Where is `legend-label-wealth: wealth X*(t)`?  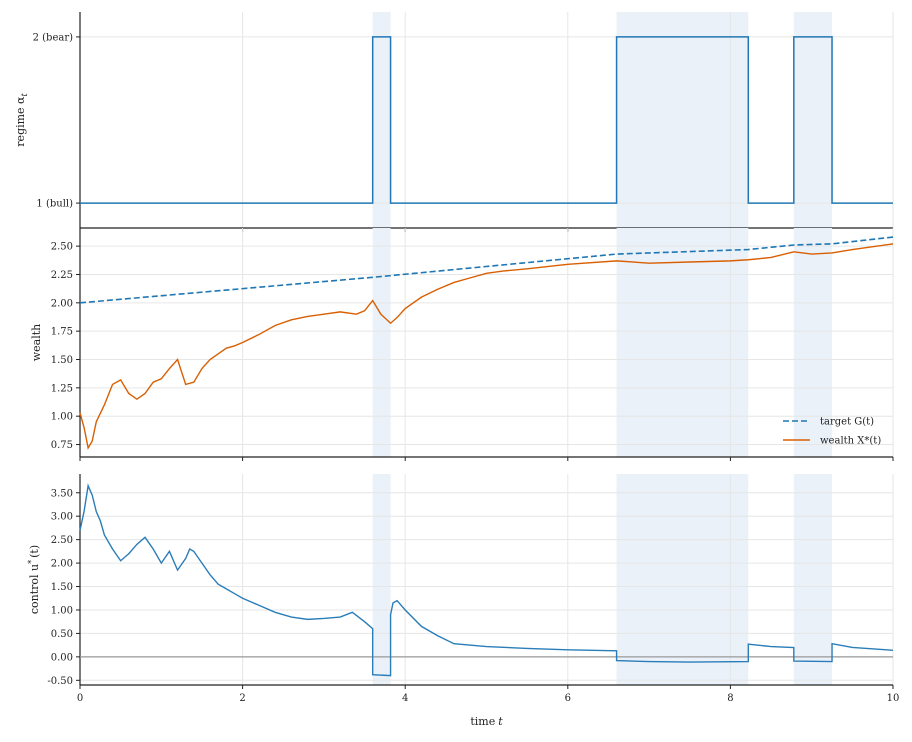 legend-label-wealth: wealth X*(t) is located at coordinates (850, 441).